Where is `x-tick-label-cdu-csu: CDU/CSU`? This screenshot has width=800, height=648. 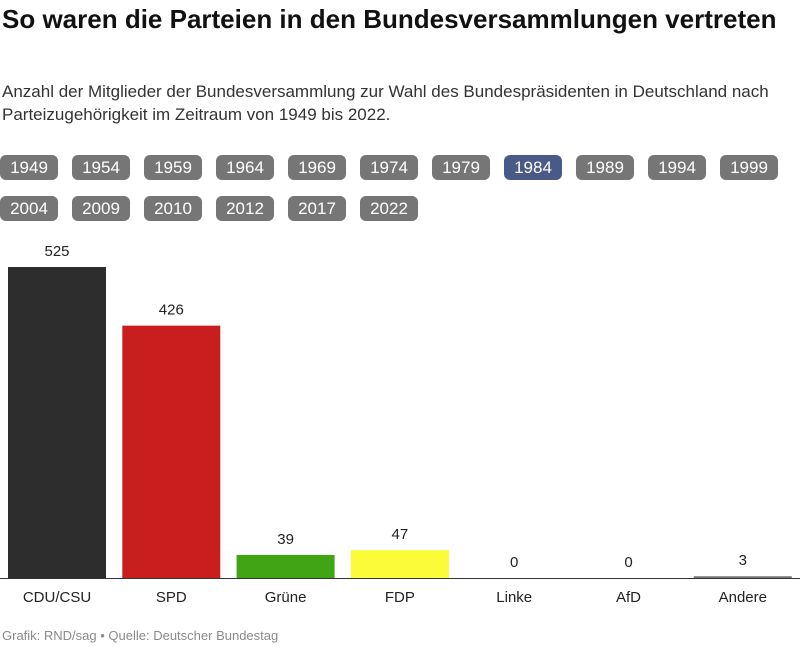
x-tick-label-cdu-csu: CDU/CSU is located at coordinates (57, 597).